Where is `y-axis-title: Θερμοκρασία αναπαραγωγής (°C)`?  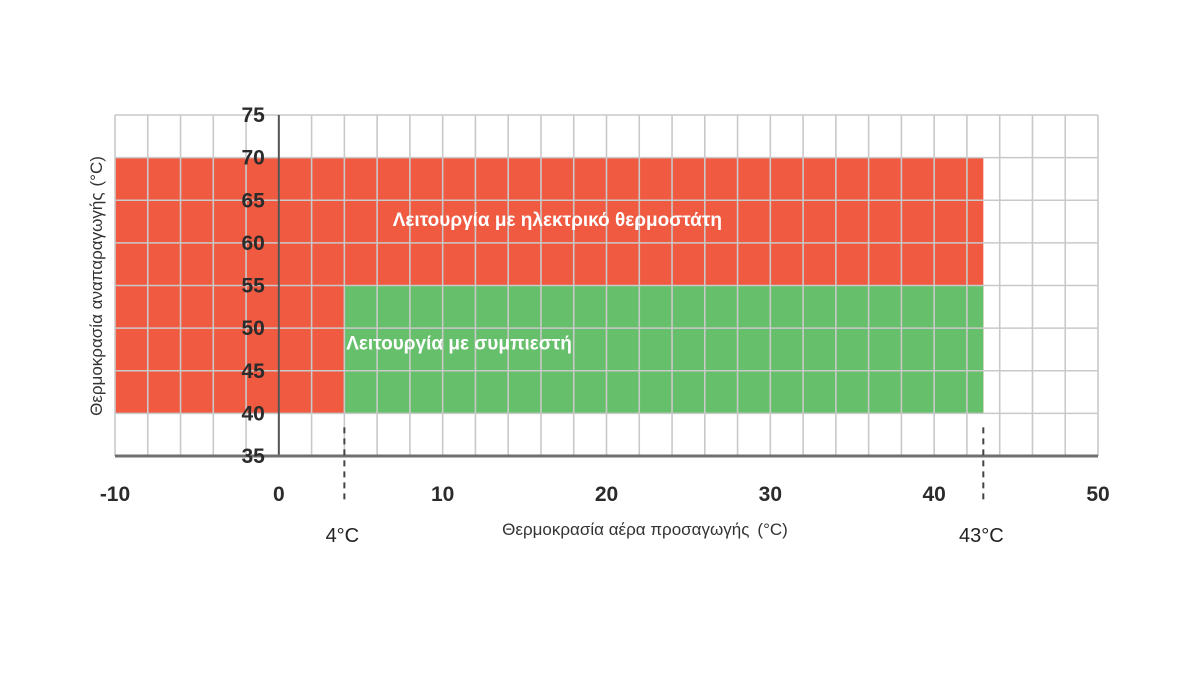 y-axis-title: Θερμοκρασία αναπαραγωγής (°C) is located at coordinates (96, 286).